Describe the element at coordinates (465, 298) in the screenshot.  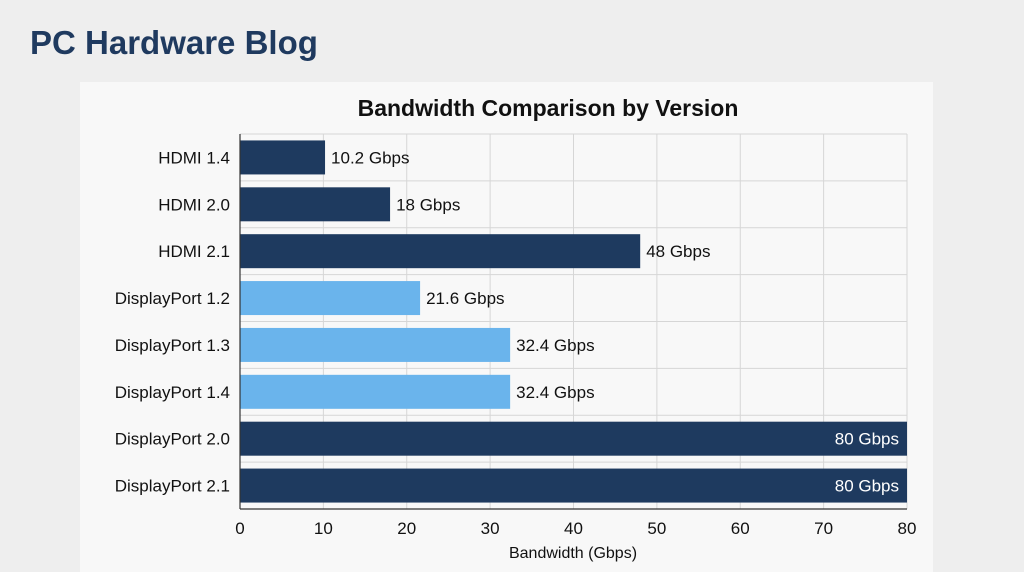
I see `value-label: 21.6 Gbps` at that location.